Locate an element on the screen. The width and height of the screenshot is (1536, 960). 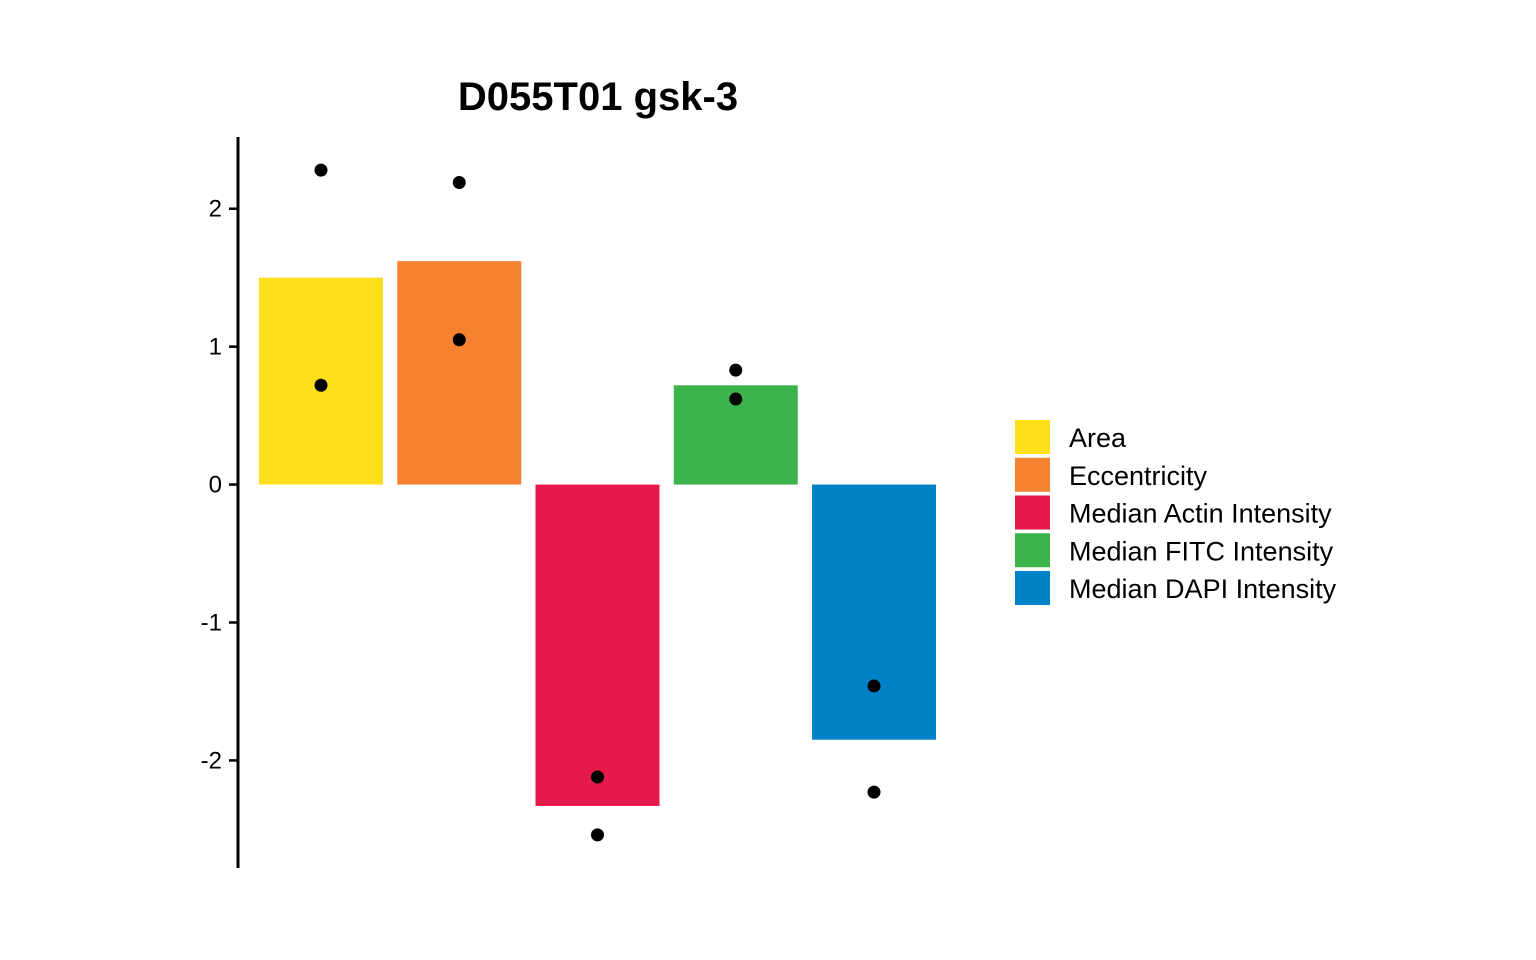
legend-label-1: Area is located at coordinates (1098, 438).